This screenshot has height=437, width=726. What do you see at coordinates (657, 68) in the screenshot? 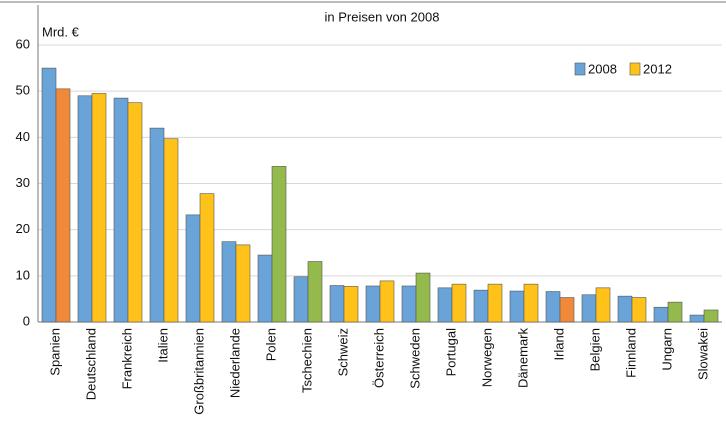
I see `legend-label: 2012` at bounding box center [657, 68].